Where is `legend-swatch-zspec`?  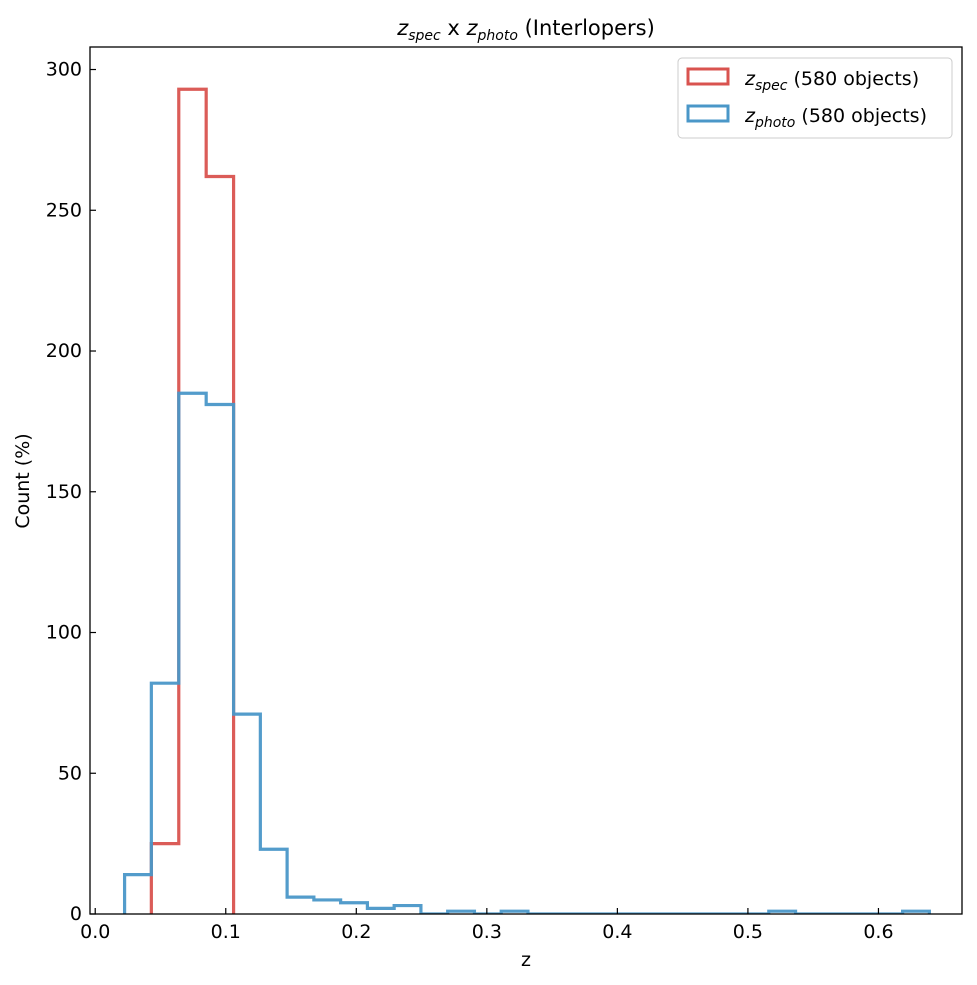 legend-swatch-zspec is located at coordinates (708, 76).